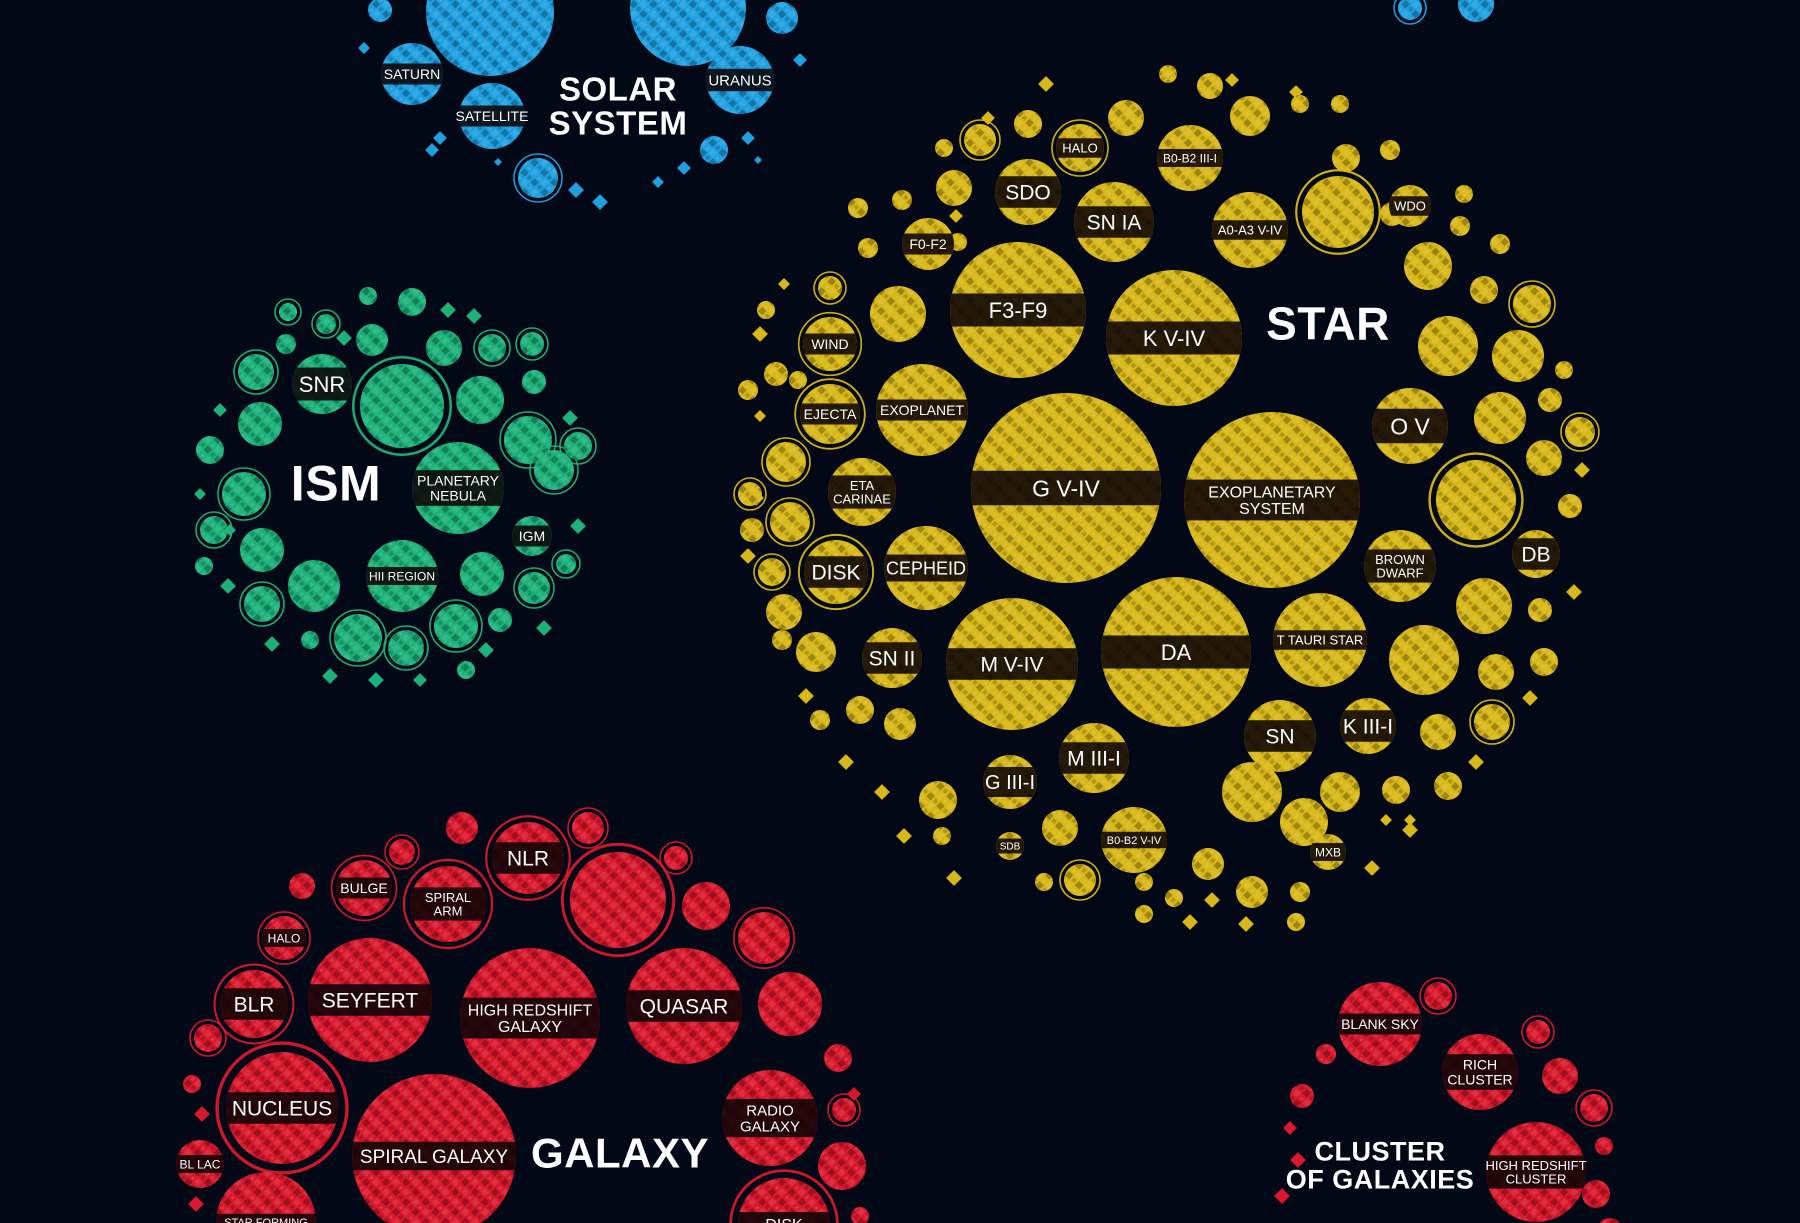 The width and height of the screenshot is (1800, 1223). I want to click on ism-hii-region-label: HII REGION, so click(402, 576).